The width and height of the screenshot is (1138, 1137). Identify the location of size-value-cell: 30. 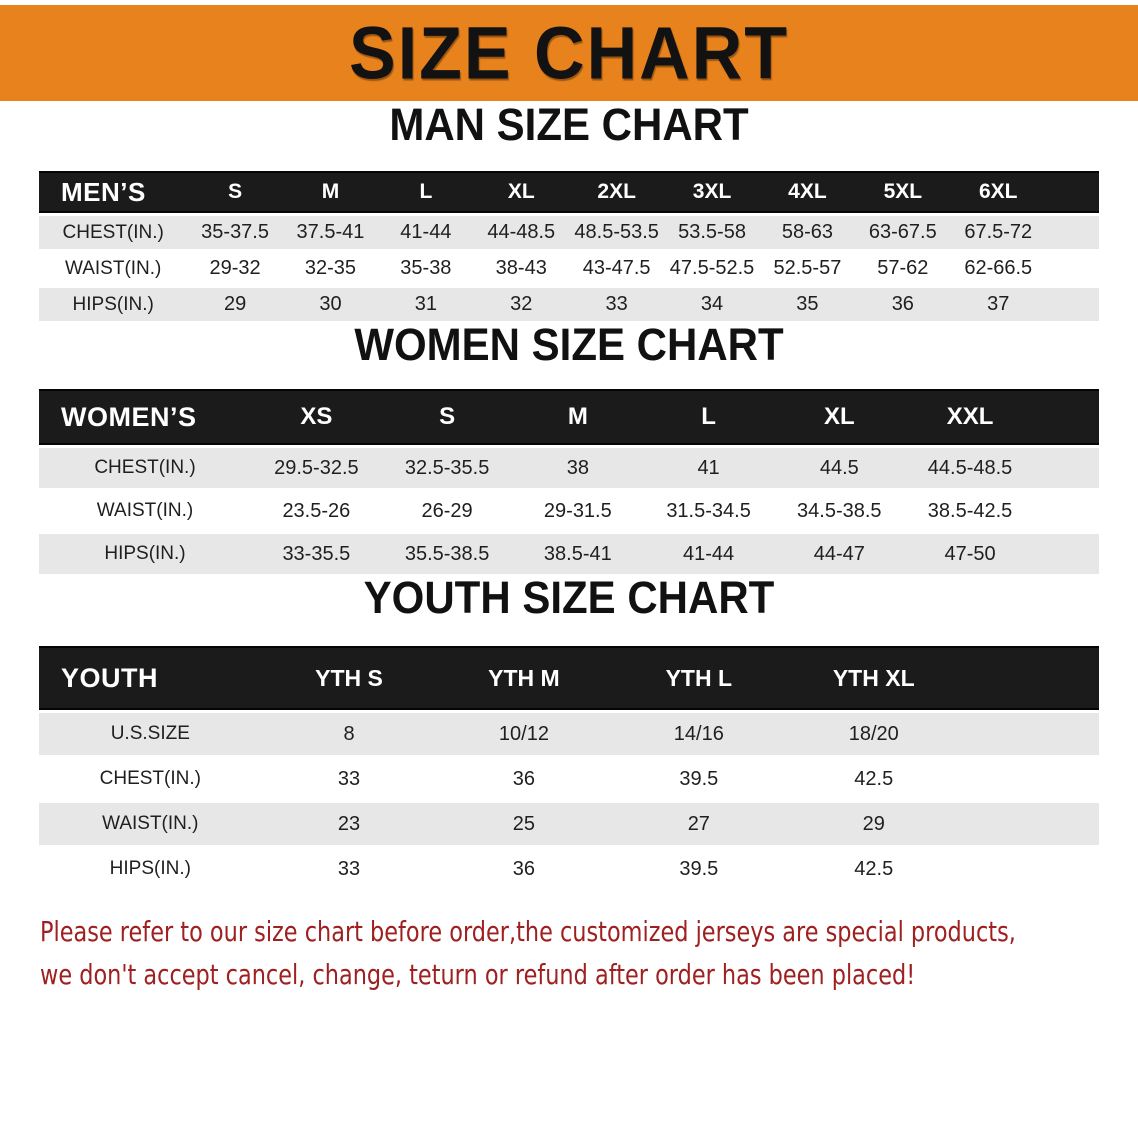
(330, 303).